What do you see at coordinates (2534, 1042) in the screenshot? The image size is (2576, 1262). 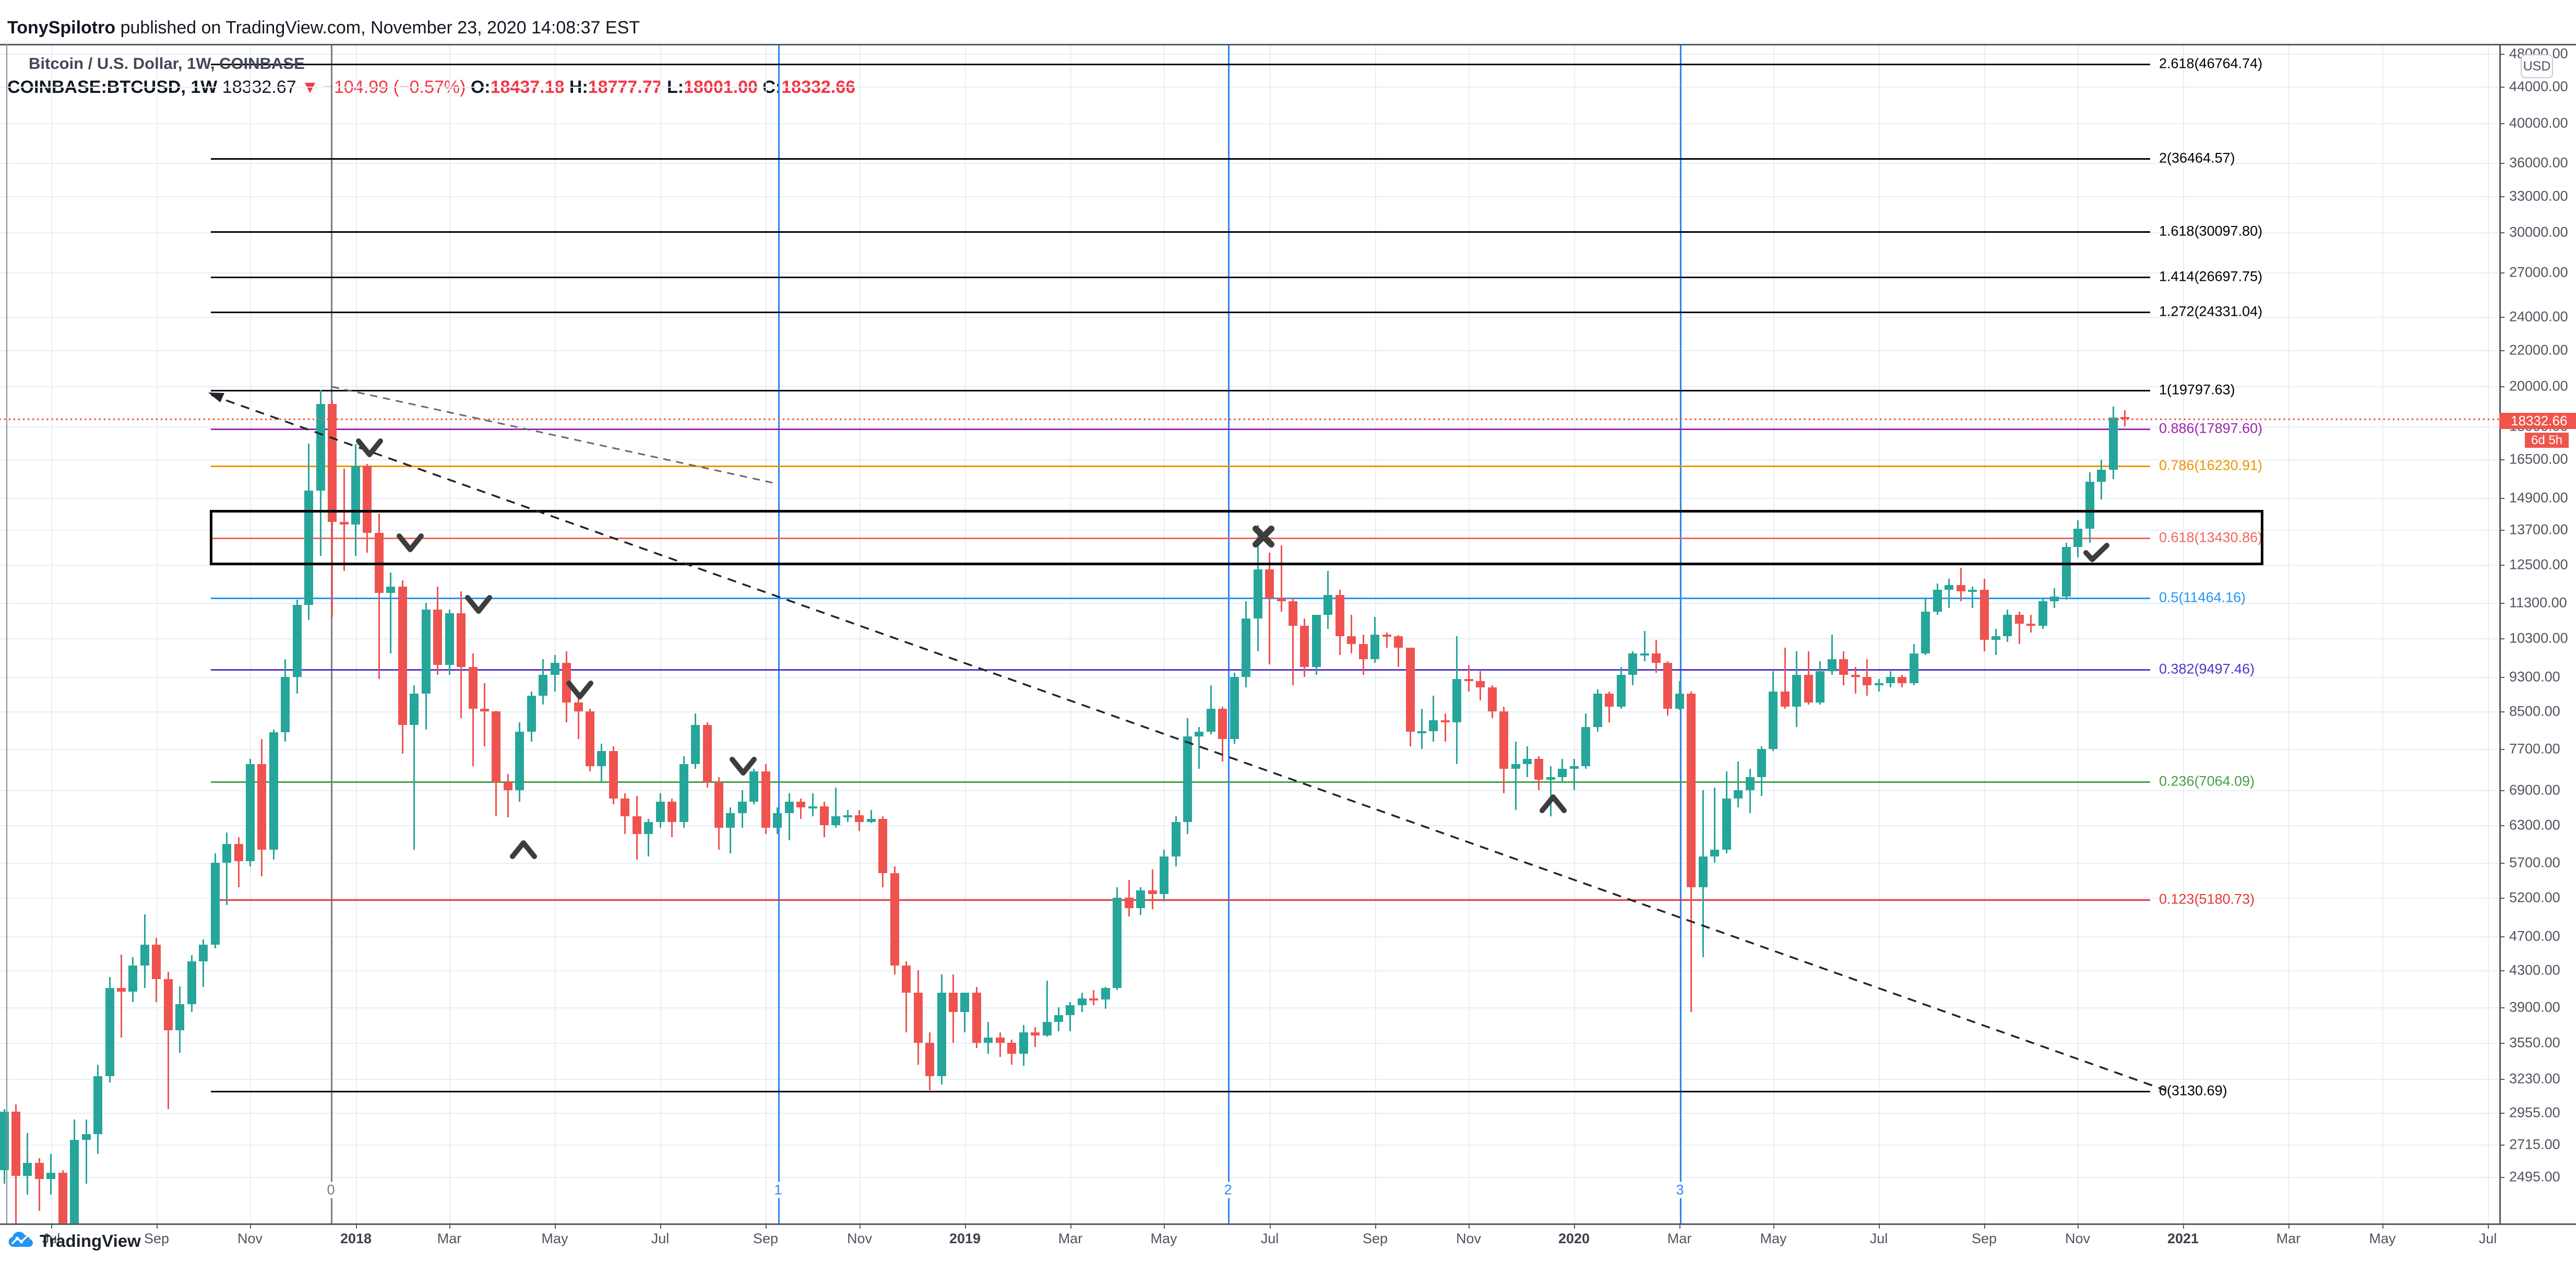 I see `price-tick-label: 3550.00` at bounding box center [2534, 1042].